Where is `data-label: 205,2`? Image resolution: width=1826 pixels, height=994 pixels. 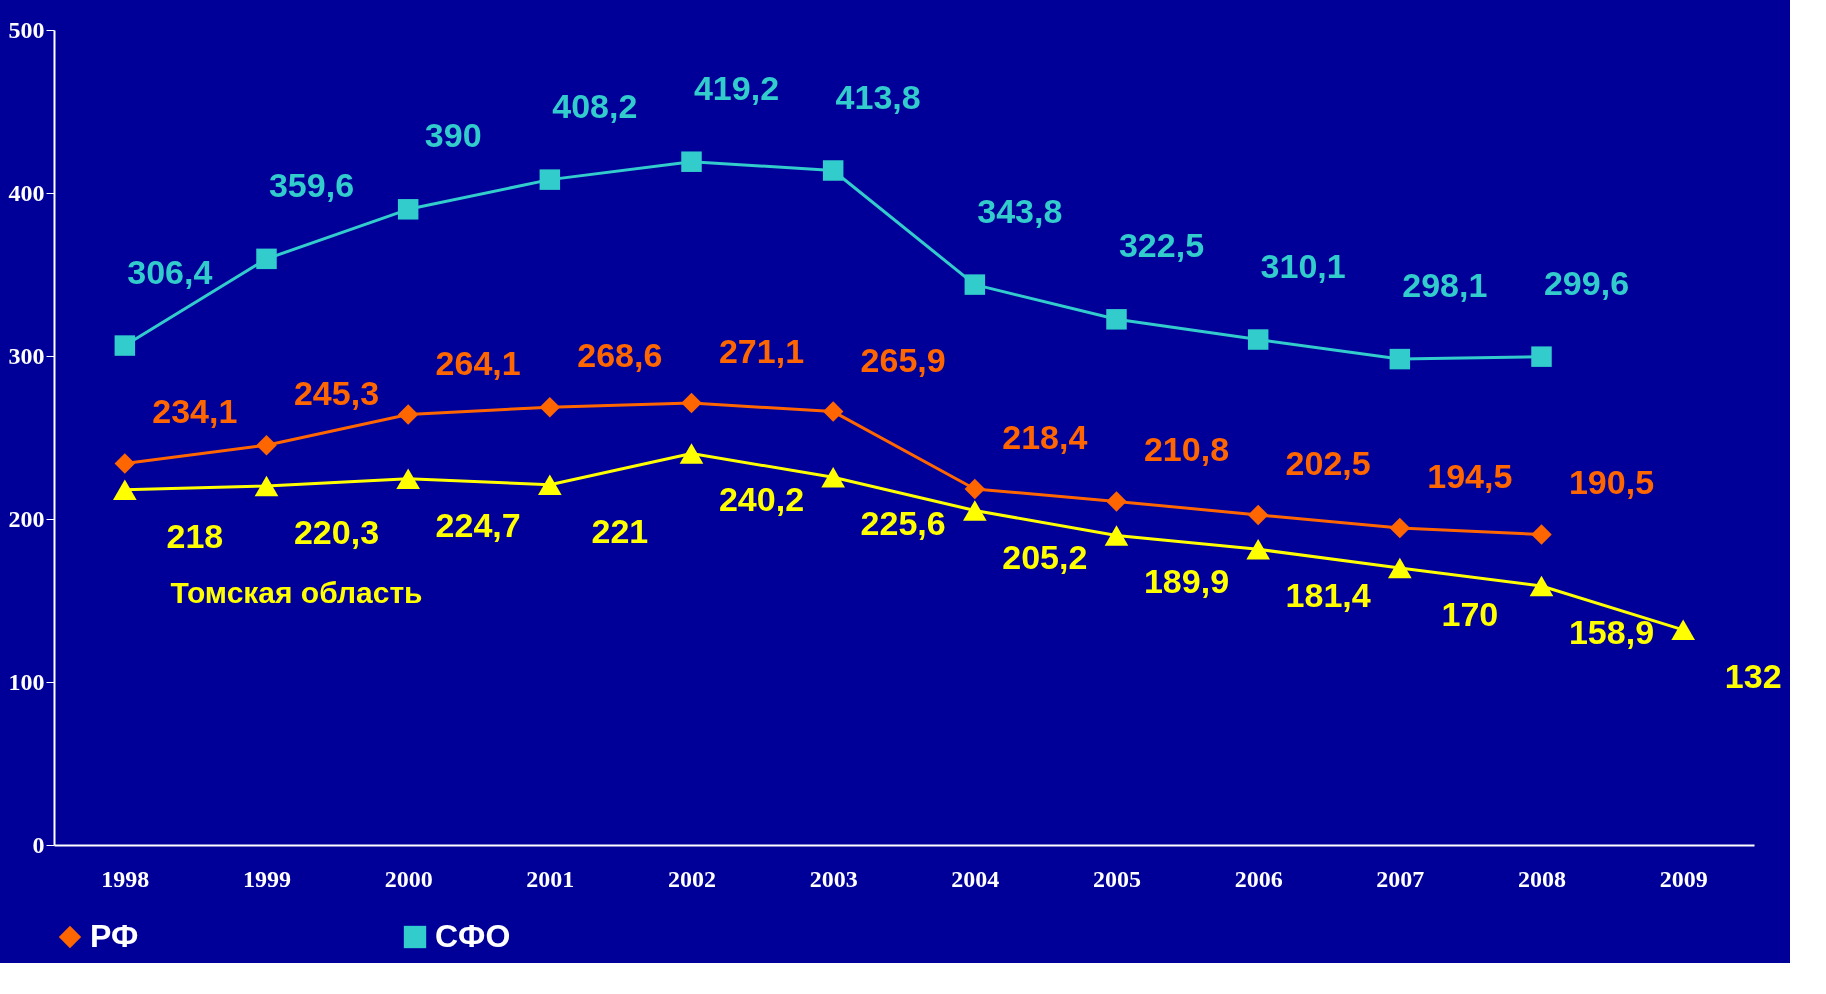
data-label: 205,2 is located at coordinates (1045, 556).